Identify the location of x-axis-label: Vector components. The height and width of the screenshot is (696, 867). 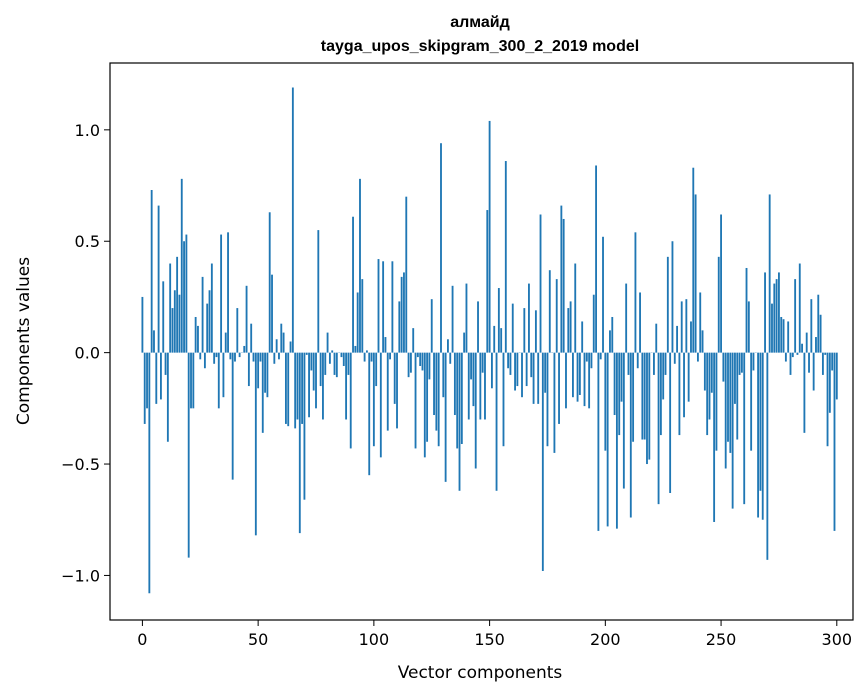
(480, 673).